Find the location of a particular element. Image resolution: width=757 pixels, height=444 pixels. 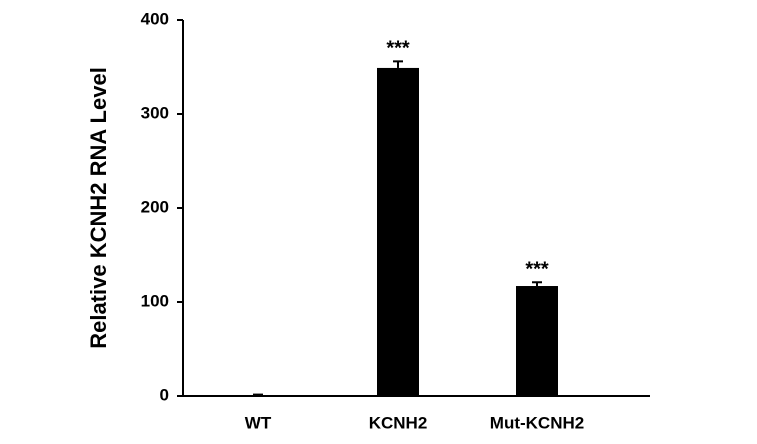

x-tick-label: Mut-KCNH2 is located at coordinates (537, 422).